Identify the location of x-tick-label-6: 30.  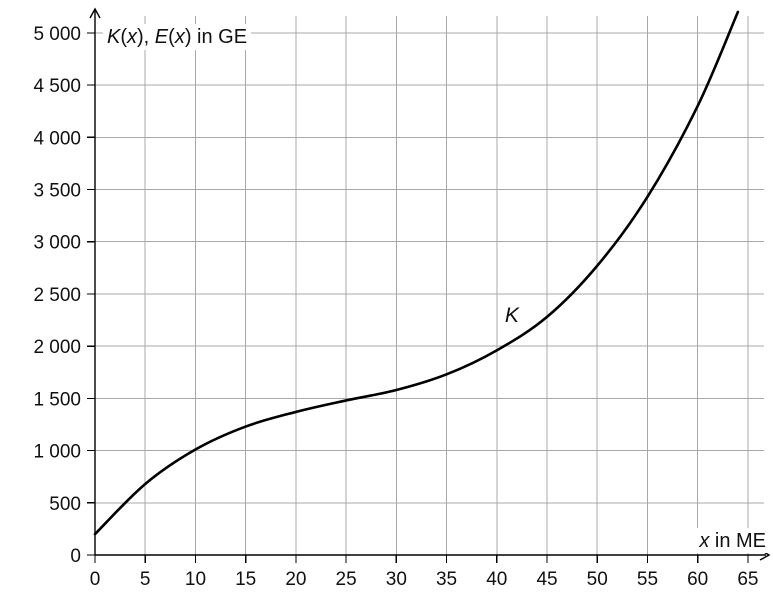
(396, 579).